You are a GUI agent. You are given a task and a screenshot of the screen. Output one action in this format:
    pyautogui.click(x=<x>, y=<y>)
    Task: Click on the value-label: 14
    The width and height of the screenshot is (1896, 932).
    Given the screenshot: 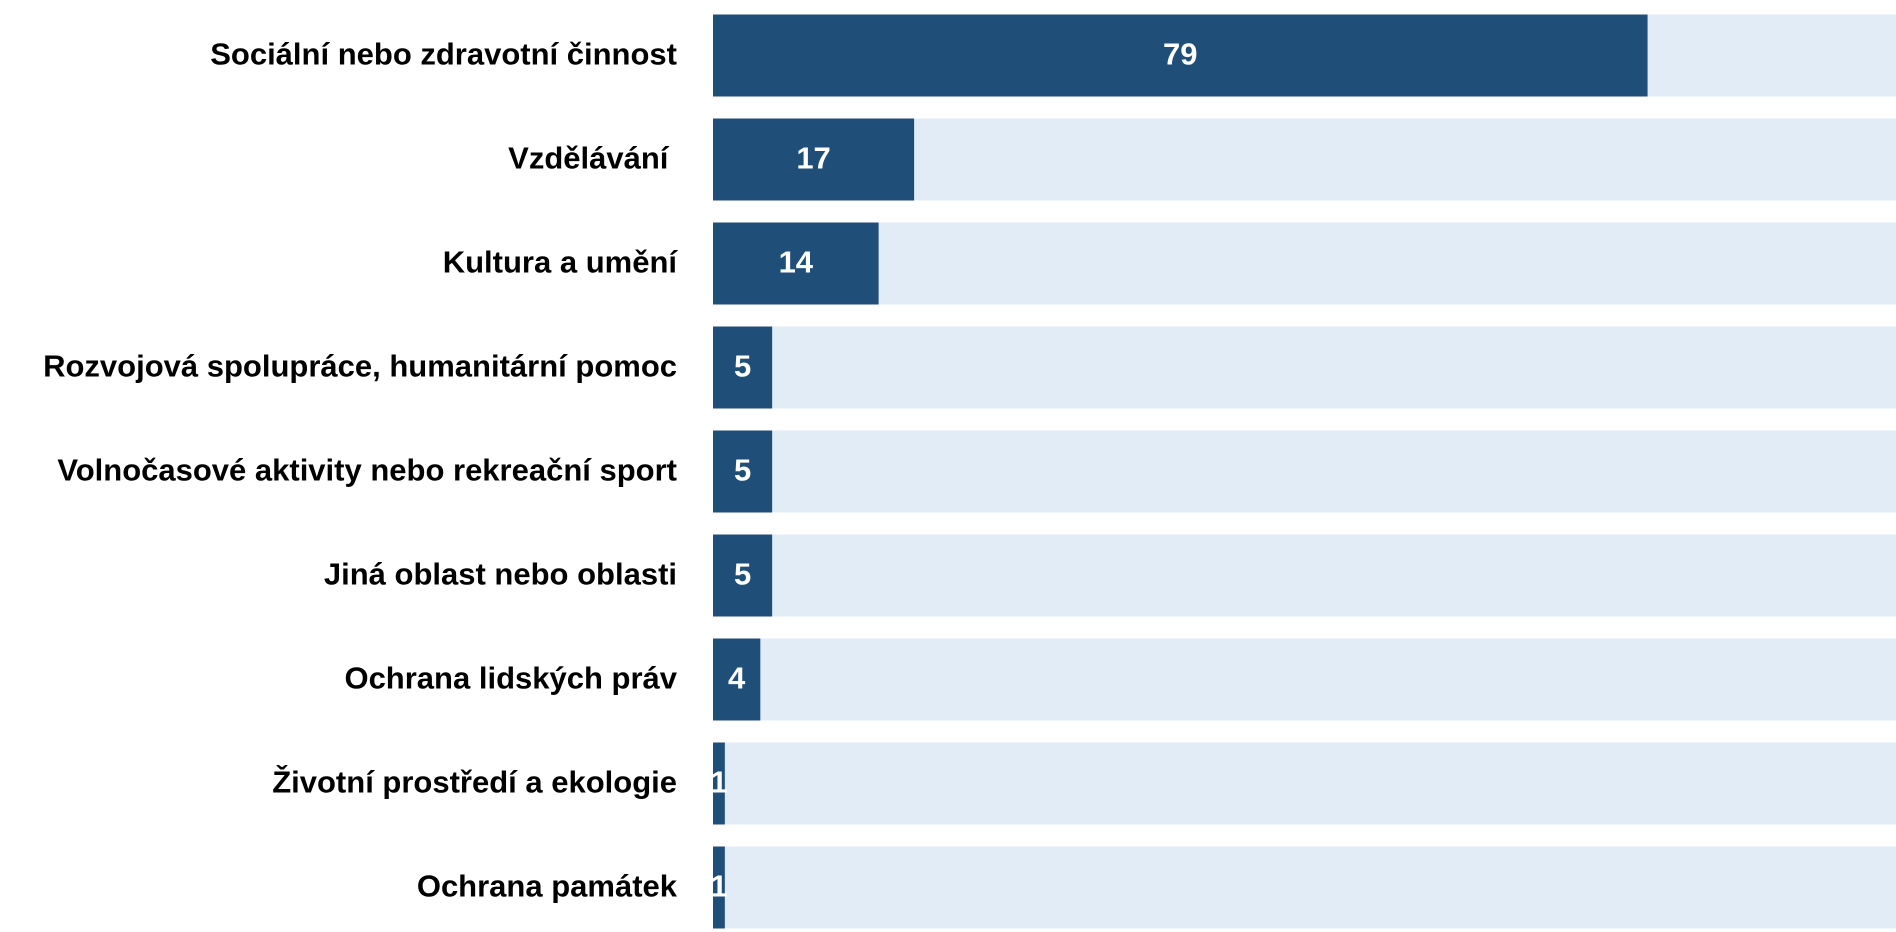 What is the action you would take?
    pyautogui.click(x=796, y=262)
    